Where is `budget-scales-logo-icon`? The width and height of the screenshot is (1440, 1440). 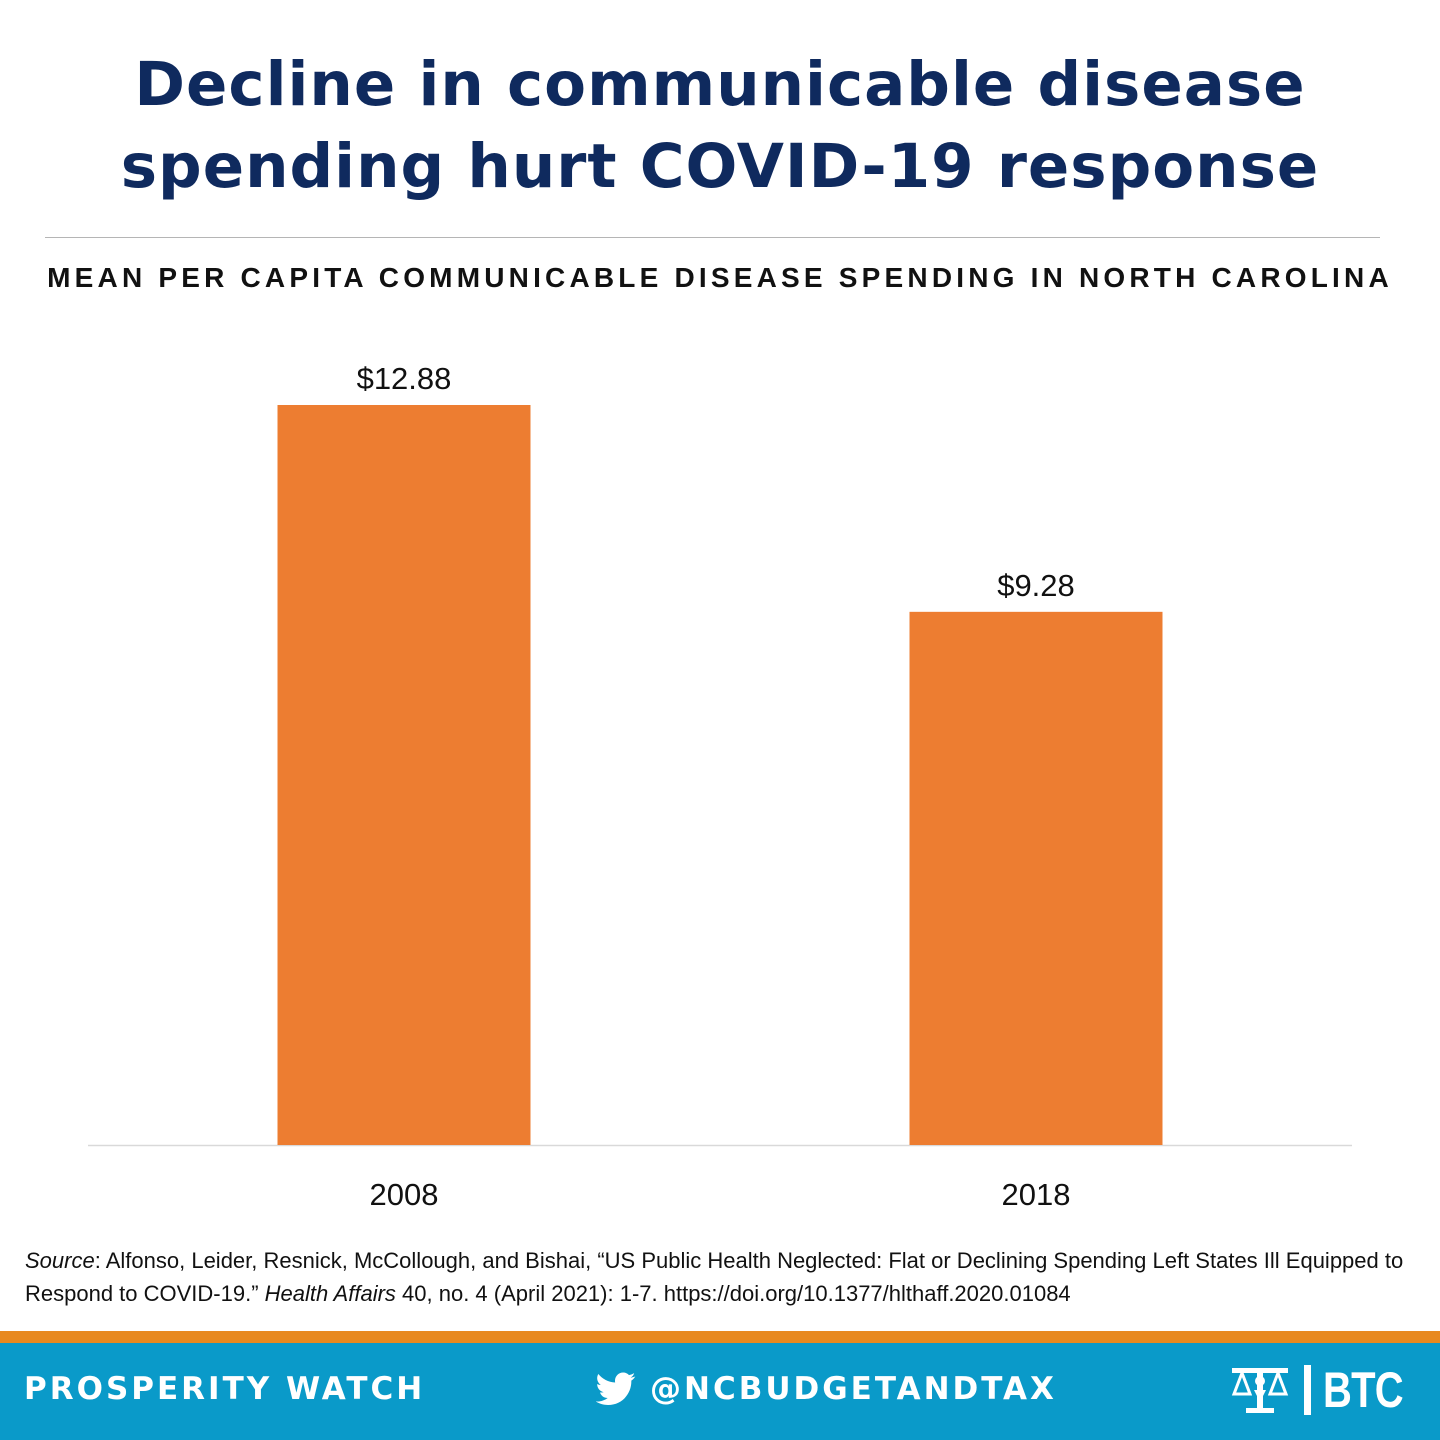
budget-scales-logo-icon is located at coordinates (1260, 1390).